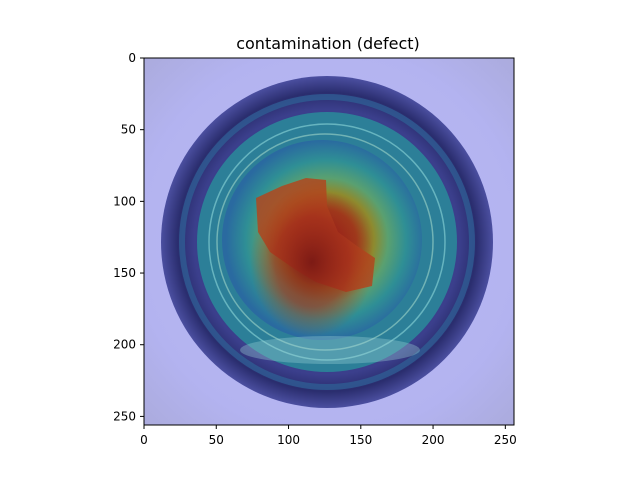 This screenshot has height=480, width=640. I want to click on plot-title: contamination (defect), so click(328, 43).